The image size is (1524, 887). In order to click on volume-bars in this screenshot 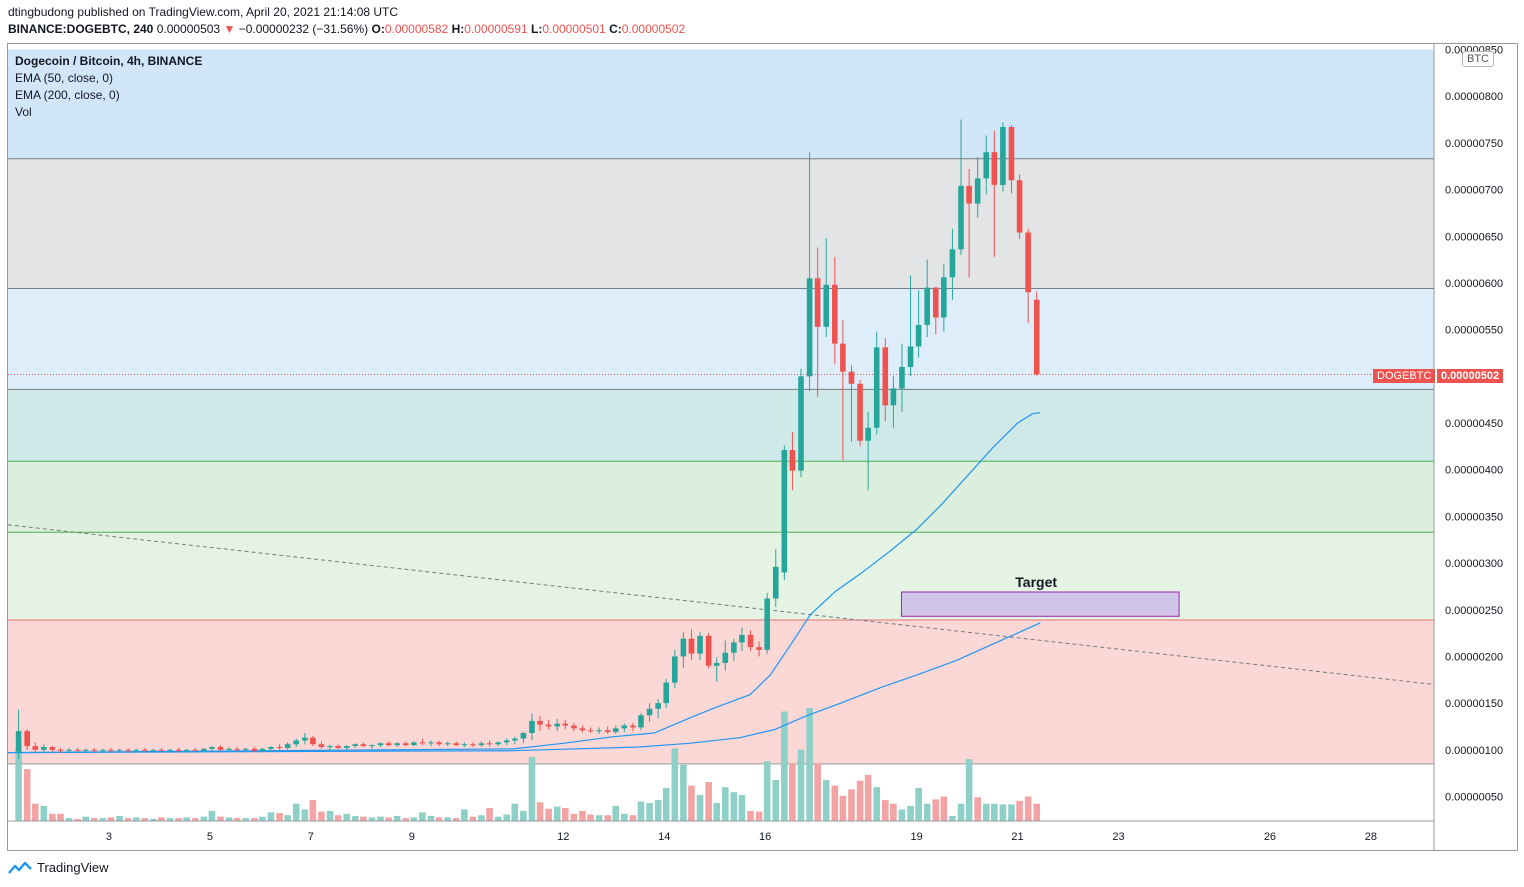, I will do `click(528, 764)`.